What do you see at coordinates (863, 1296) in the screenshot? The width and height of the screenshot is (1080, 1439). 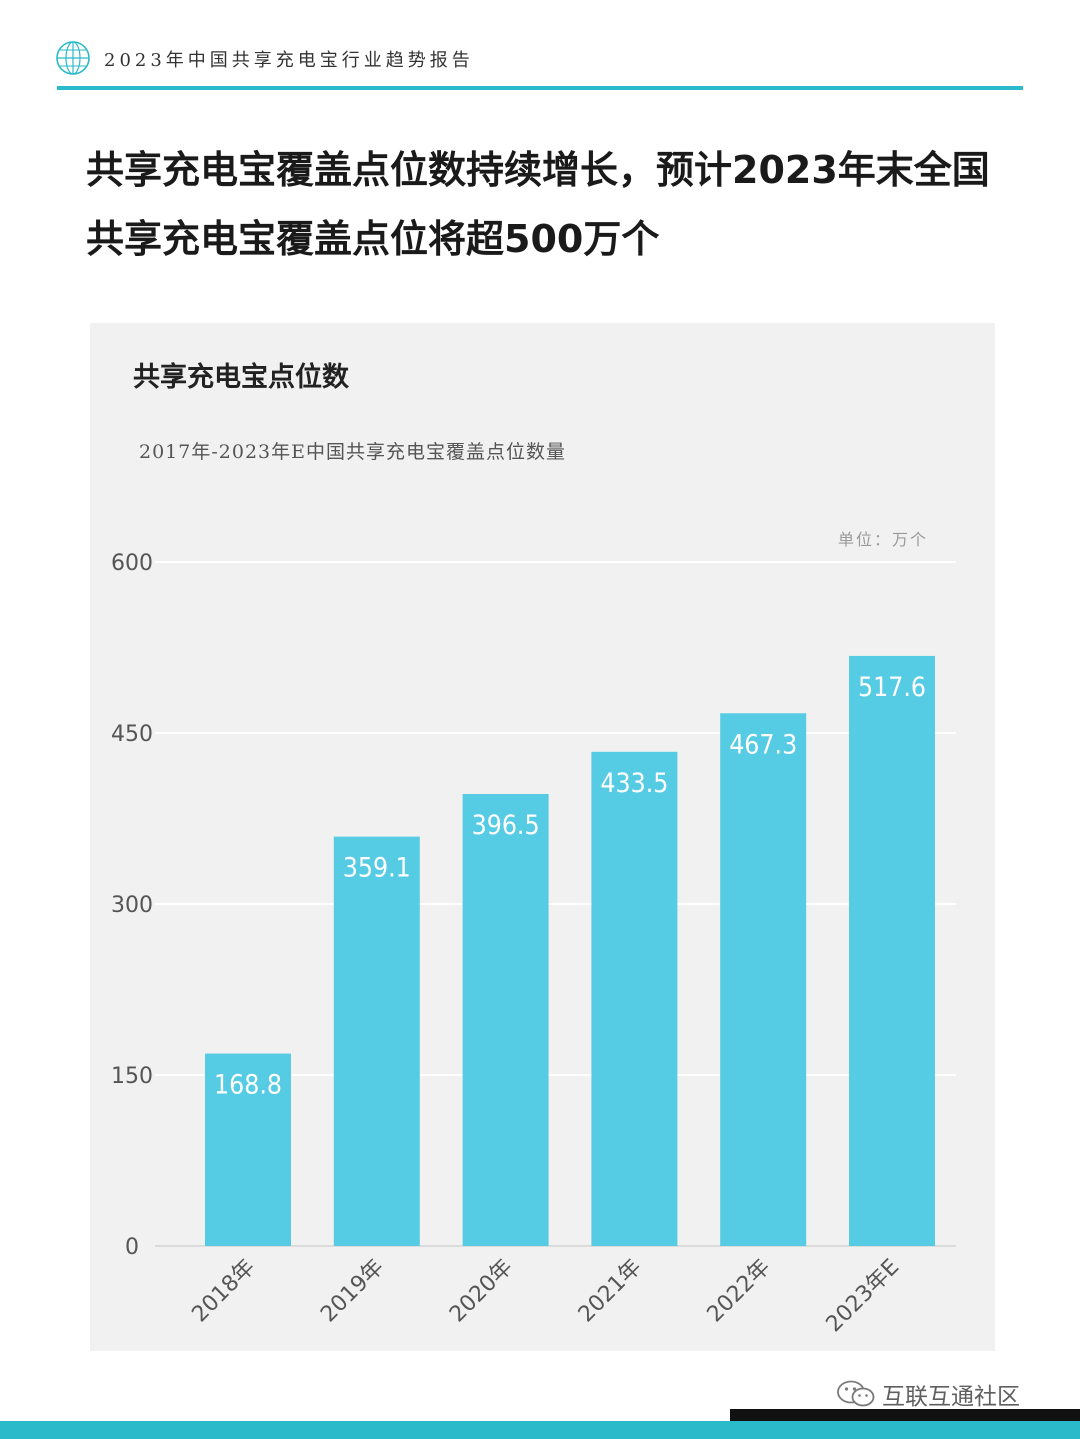 I see `x-tick-label: 2023年E` at bounding box center [863, 1296].